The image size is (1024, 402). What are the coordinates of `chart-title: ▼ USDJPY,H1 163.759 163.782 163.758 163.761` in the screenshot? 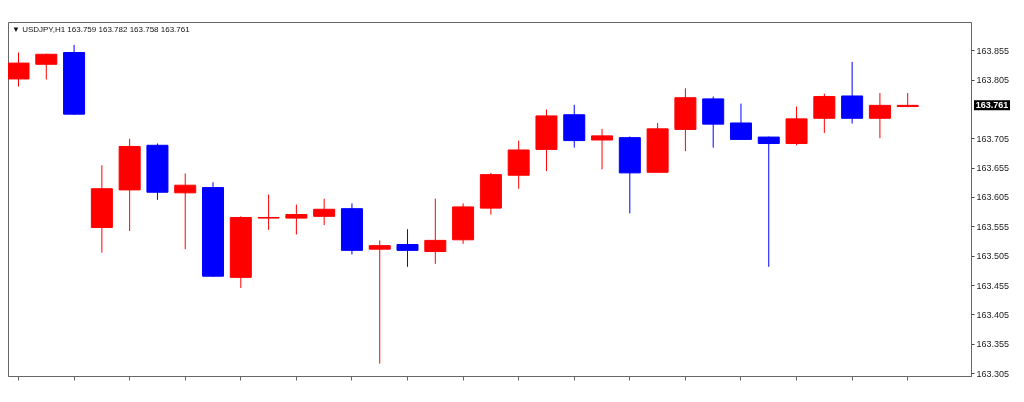 It's located at (101, 29).